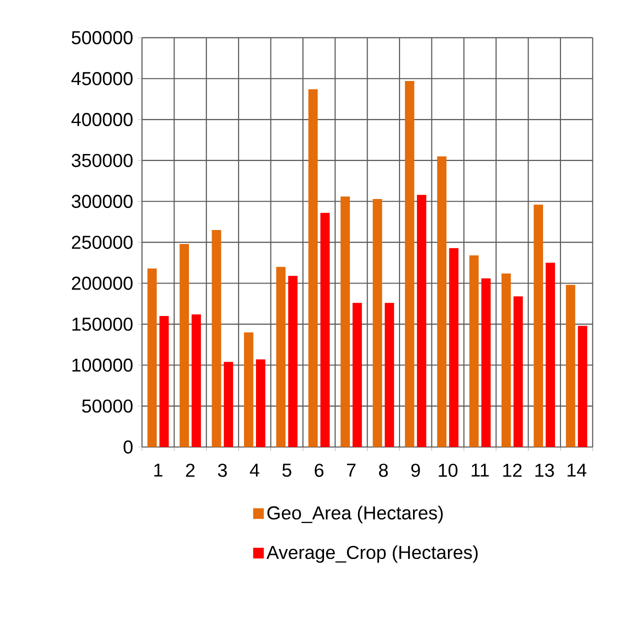 The height and width of the screenshot is (639, 624). I want to click on x-tick-label: 4, so click(255, 470).